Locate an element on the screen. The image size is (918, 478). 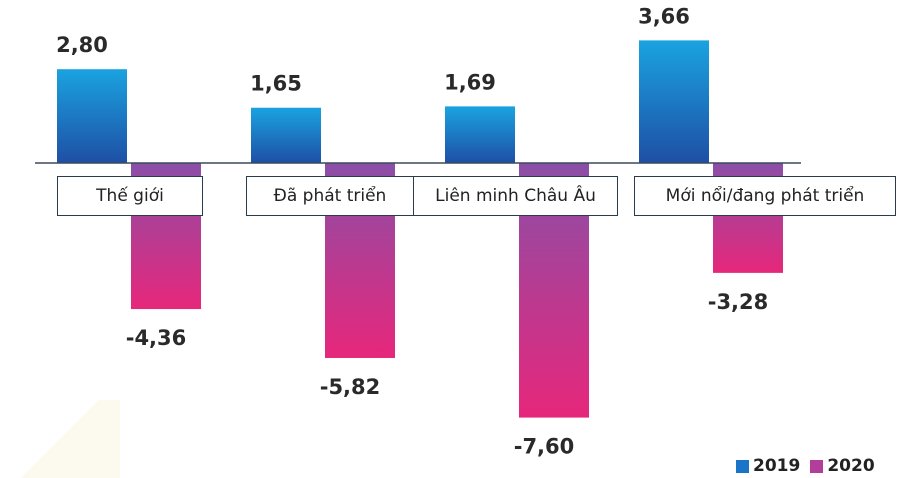
value-label-2019-2: 1,69 is located at coordinates (470, 82).